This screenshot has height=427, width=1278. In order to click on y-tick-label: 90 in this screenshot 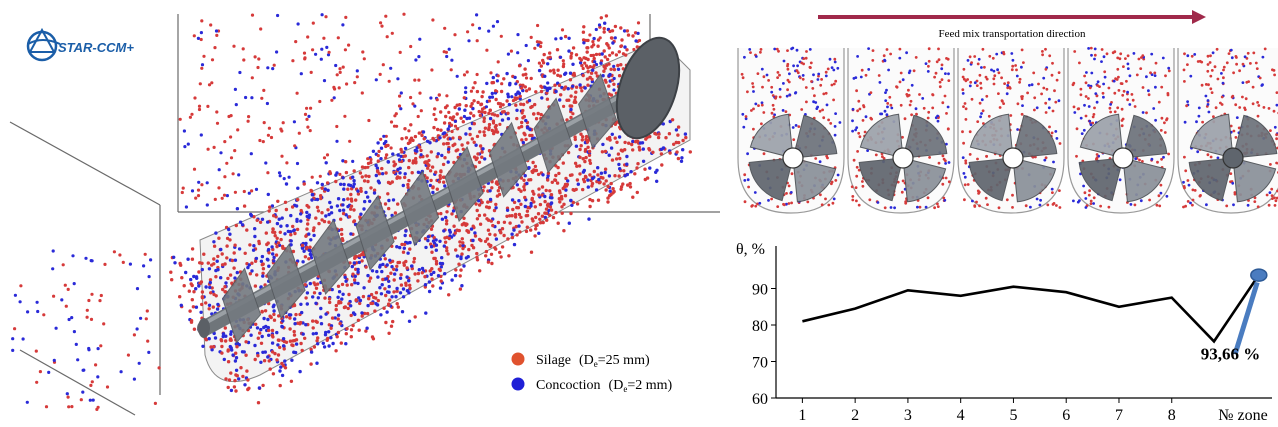, I will do `click(760, 290)`.